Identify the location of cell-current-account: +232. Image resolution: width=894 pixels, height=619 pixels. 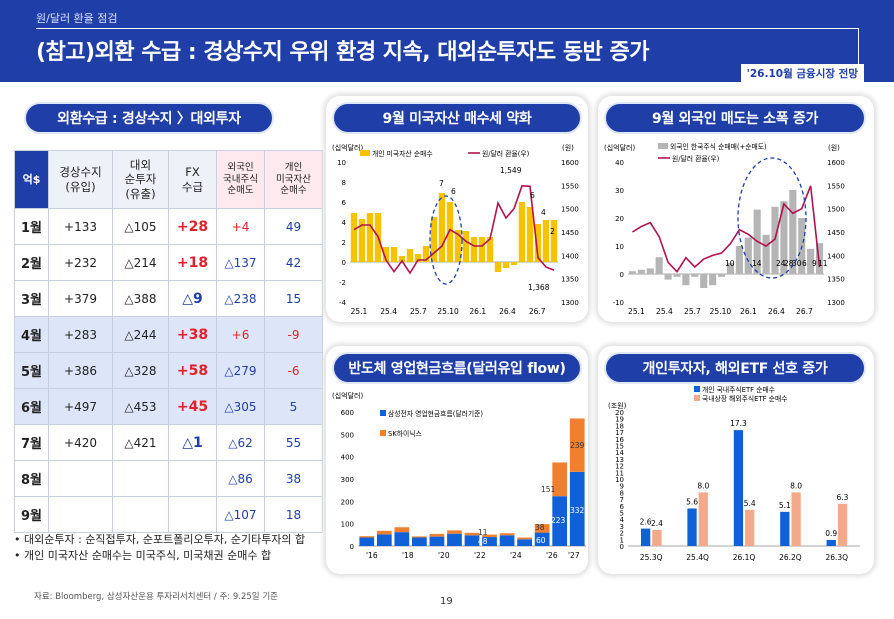
(80, 262).